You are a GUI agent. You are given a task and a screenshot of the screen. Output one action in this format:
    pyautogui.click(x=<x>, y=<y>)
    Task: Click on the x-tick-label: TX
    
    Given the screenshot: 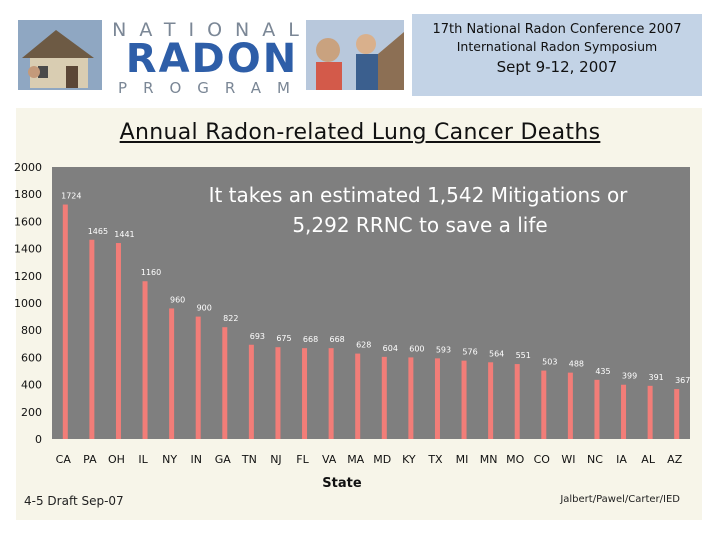 What is the action you would take?
    pyautogui.click(x=435, y=459)
    